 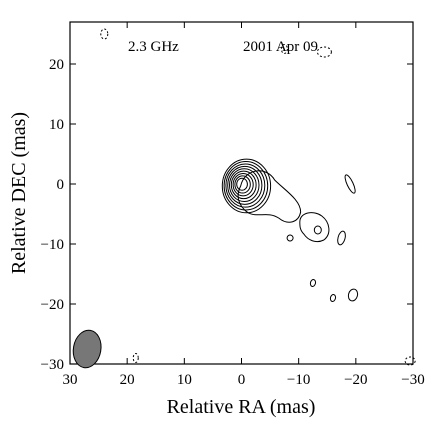 I want to click on frequency-annotation: 2.3 GHz, so click(x=153, y=47).